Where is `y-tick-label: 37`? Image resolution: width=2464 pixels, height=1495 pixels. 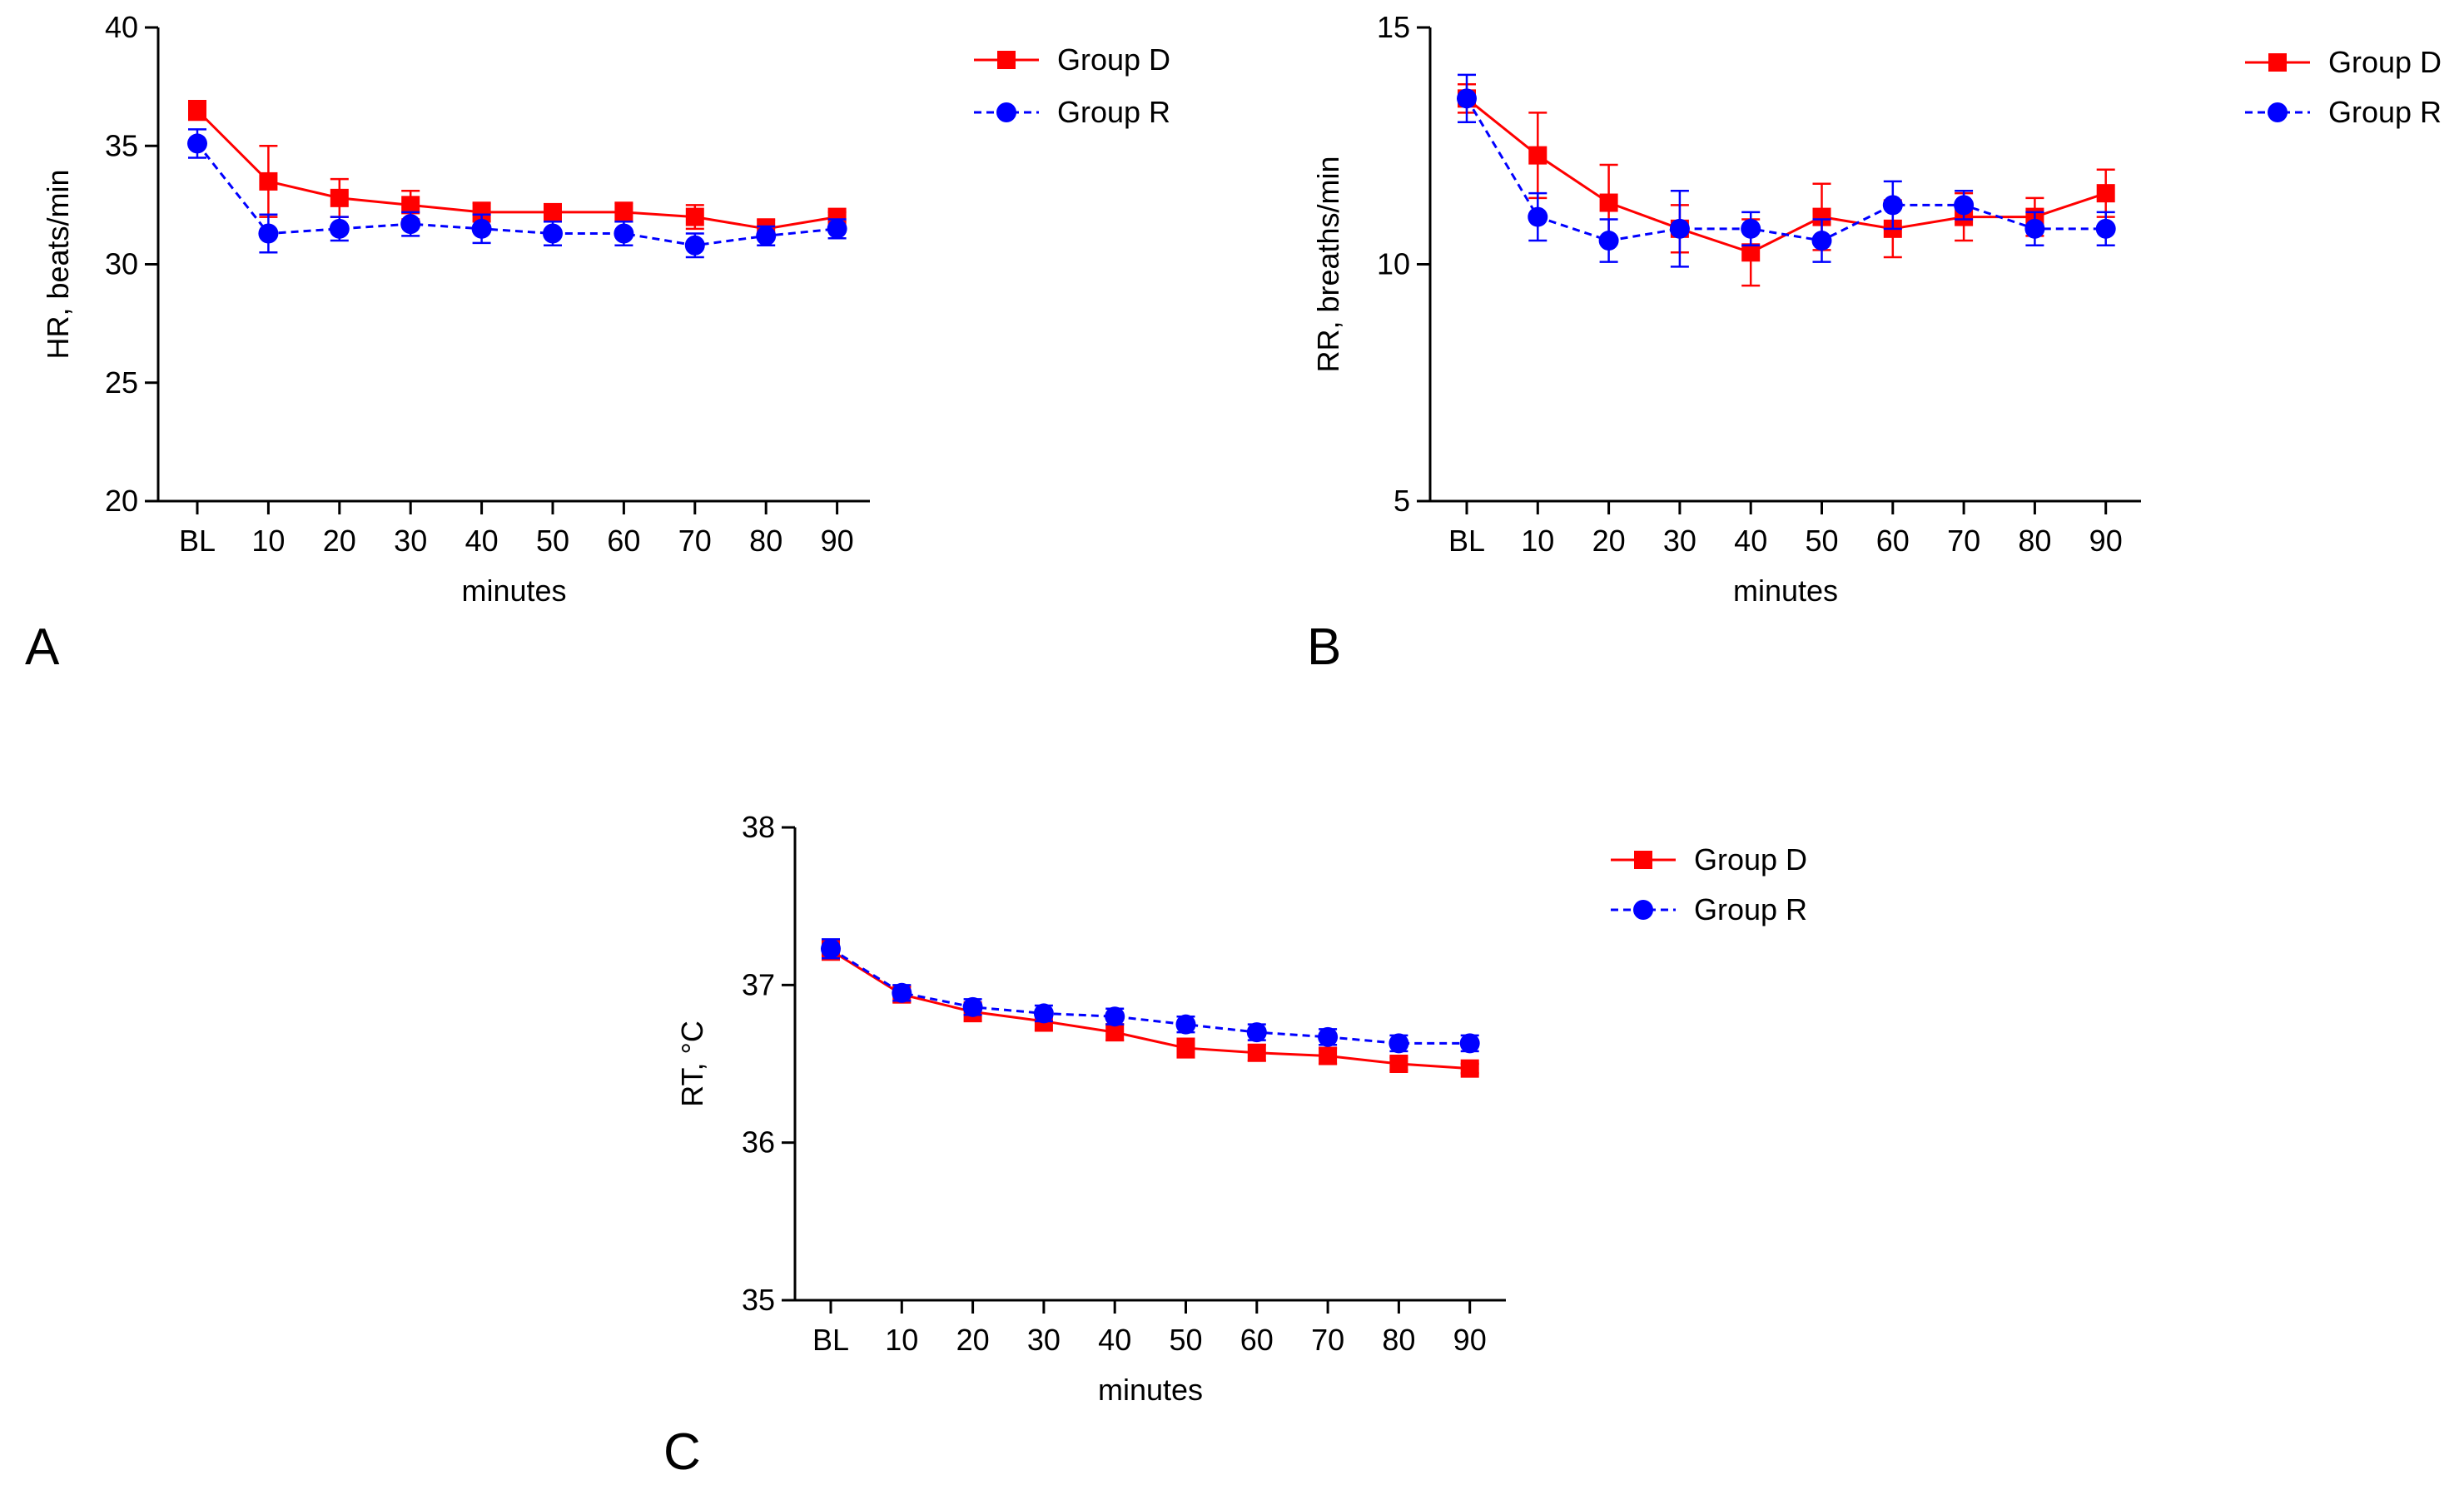
y-tick-label: 37 is located at coordinates (758, 984).